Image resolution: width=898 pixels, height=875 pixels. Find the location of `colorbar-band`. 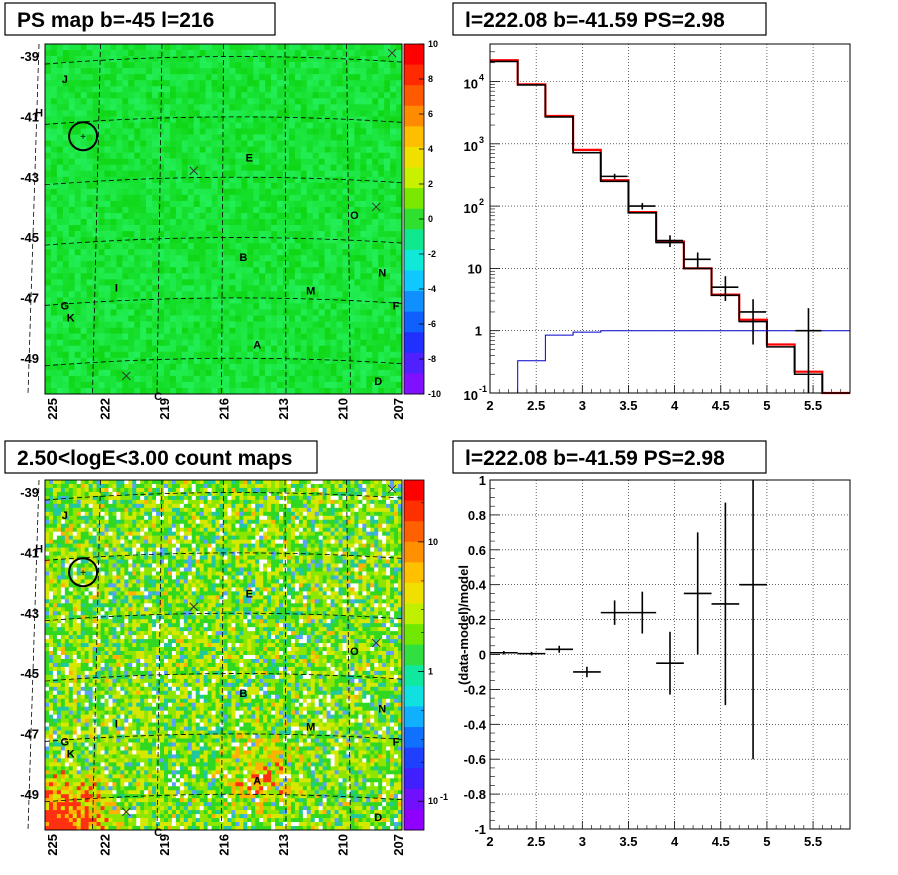

colorbar-band is located at coordinates (414, 363).